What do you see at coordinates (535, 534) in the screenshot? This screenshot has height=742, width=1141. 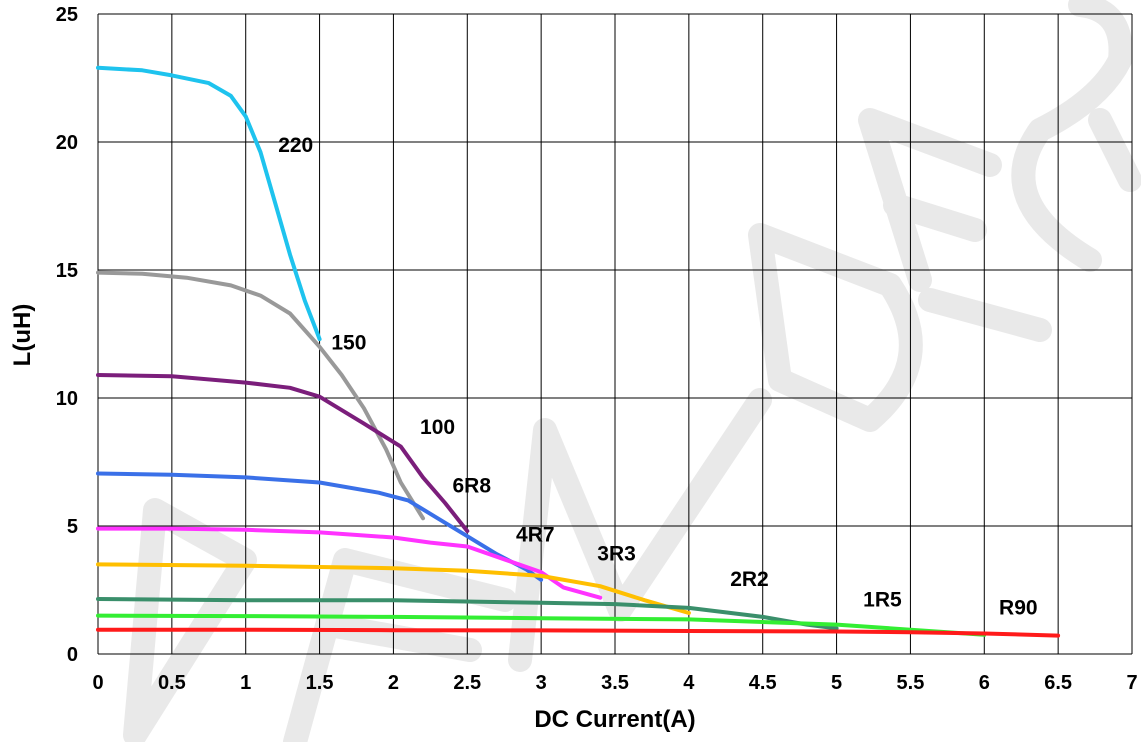 I see `series-label-4r7: 4R7` at bounding box center [535, 534].